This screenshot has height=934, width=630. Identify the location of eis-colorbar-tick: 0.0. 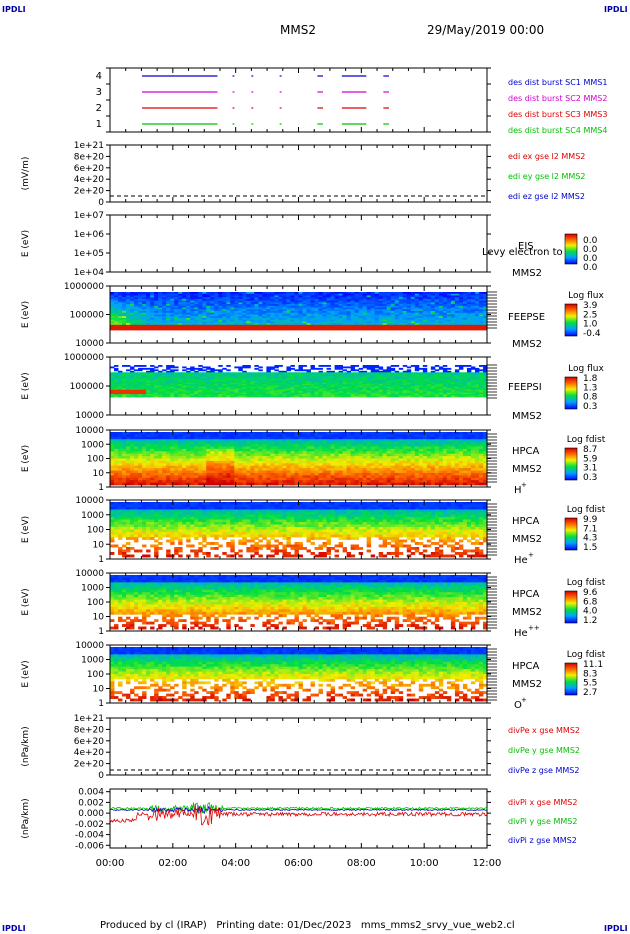
(590, 250).